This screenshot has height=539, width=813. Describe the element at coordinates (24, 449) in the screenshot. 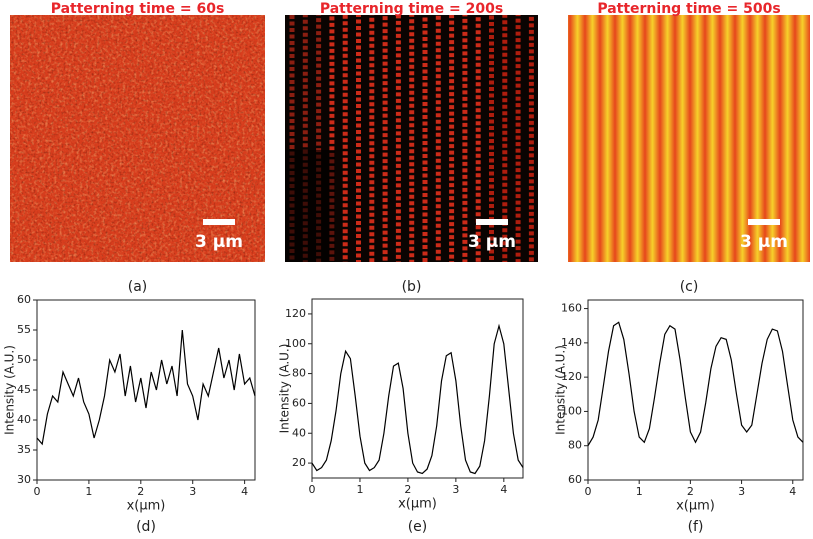

I see `y-tick-label: 35` at that location.